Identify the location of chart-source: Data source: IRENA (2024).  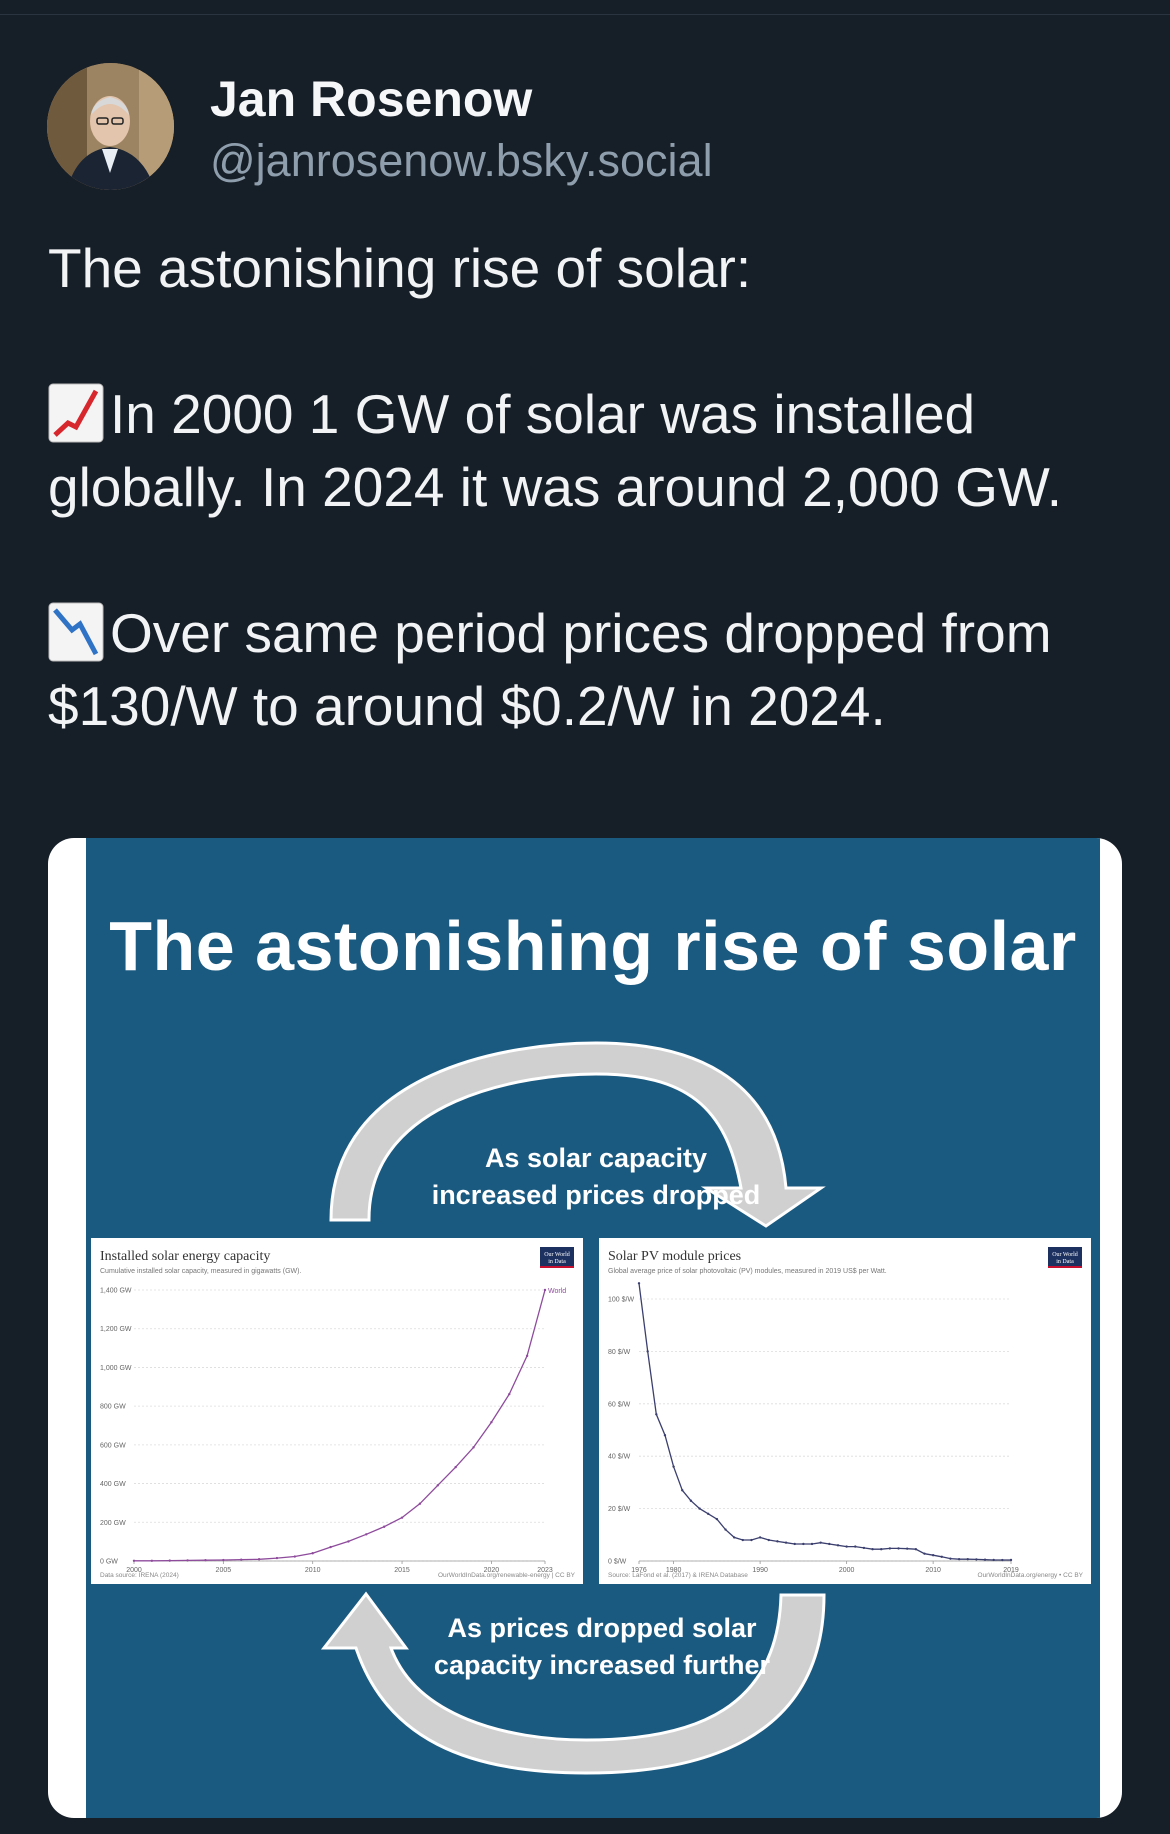
(139, 1575).